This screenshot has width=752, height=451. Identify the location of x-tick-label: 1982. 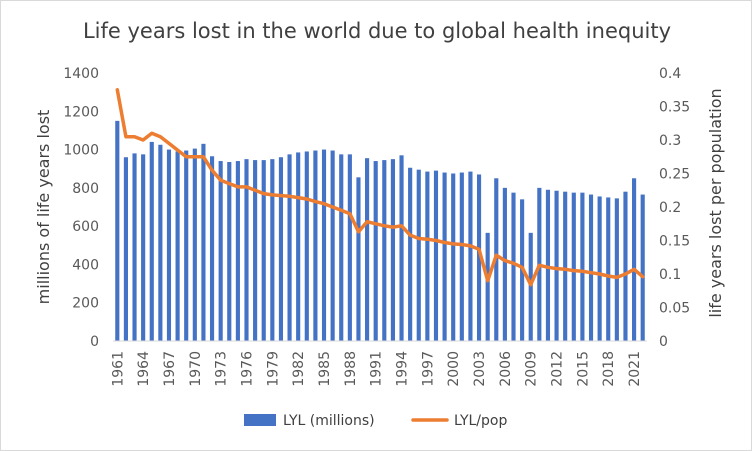
(299, 369).